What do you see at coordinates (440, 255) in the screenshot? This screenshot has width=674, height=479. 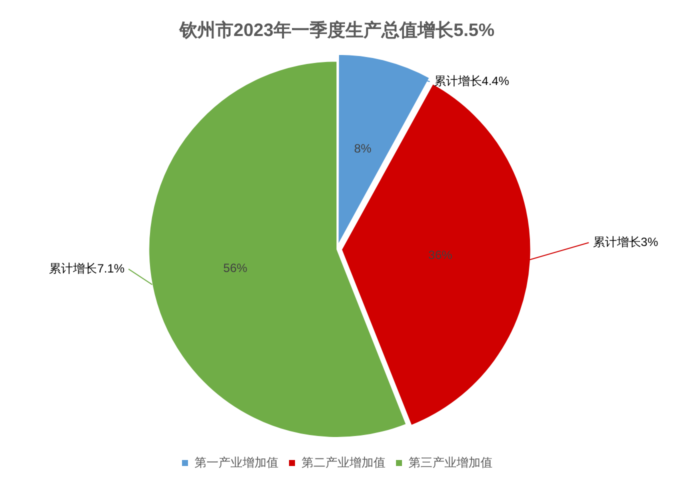 I see `data-label: 36%` at bounding box center [440, 255].